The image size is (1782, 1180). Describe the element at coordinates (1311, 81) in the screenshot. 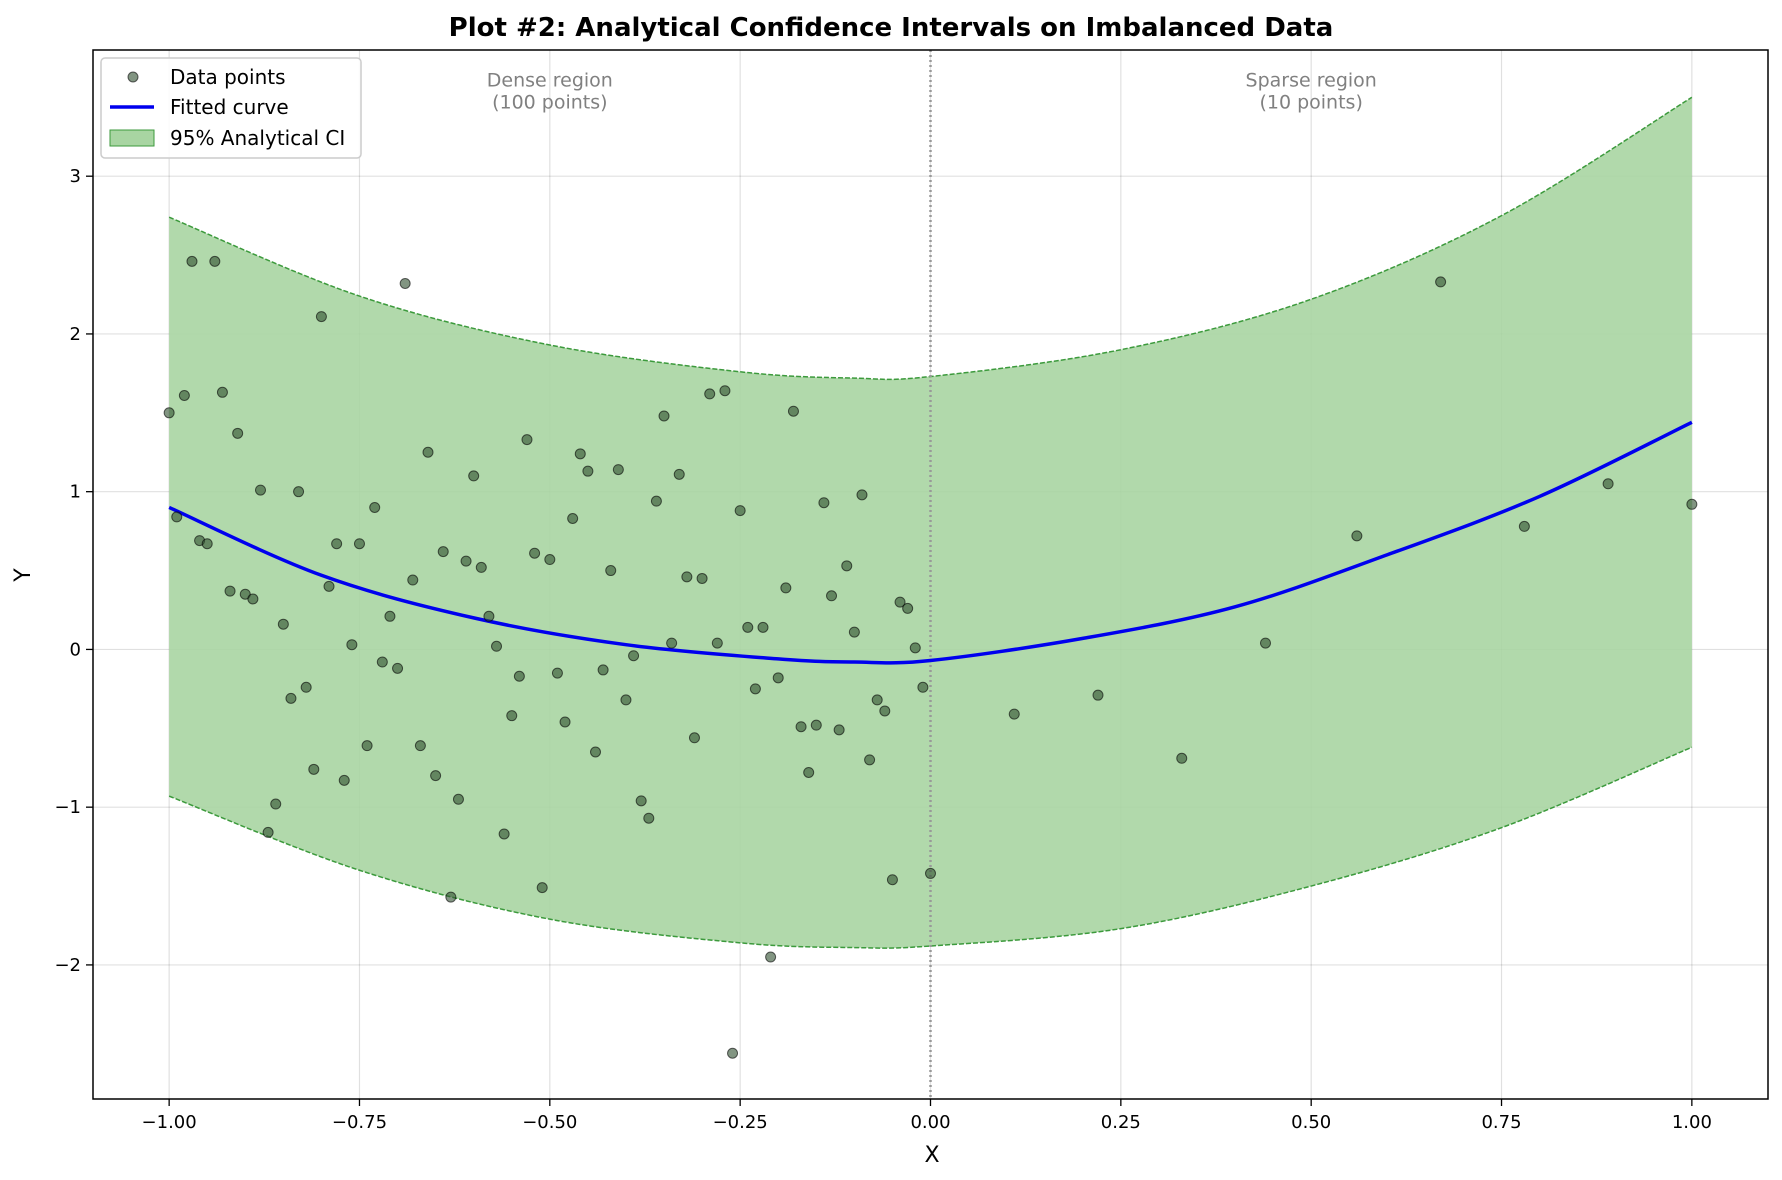

I see `annotation-1-line-0: Sparse region` at that location.